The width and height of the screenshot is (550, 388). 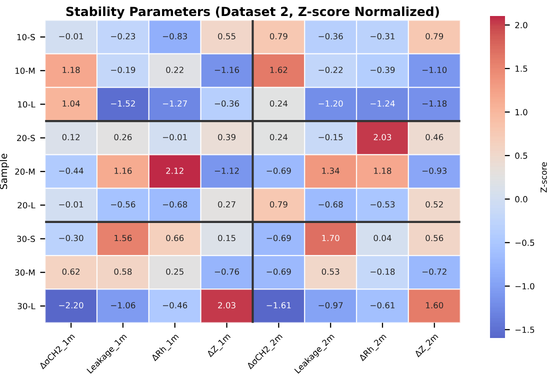 I want to click on data-label: 0.15, so click(x=227, y=238).